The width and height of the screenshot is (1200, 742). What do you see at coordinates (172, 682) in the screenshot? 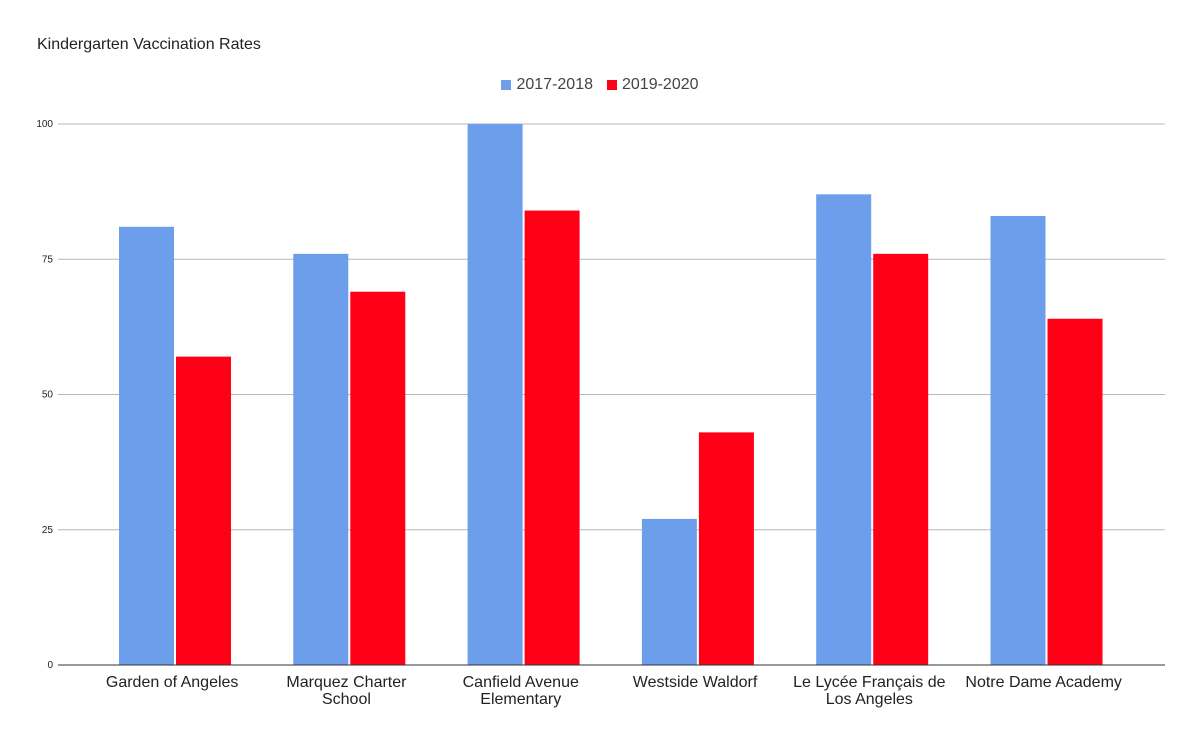
I see `x-tick-label: Garden of Angeles` at bounding box center [172, 682].